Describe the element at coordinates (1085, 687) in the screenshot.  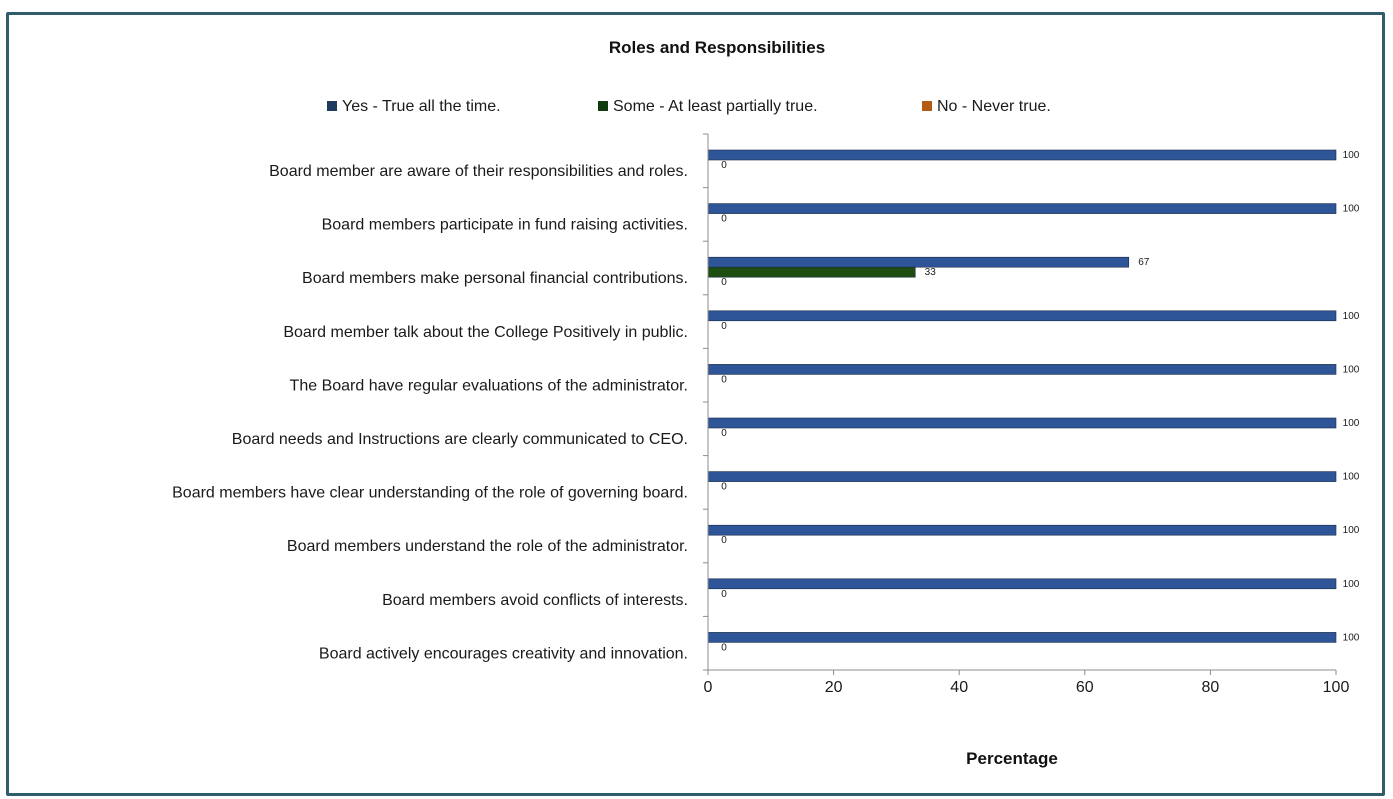
I see `x-tick-label: 60` at that location.